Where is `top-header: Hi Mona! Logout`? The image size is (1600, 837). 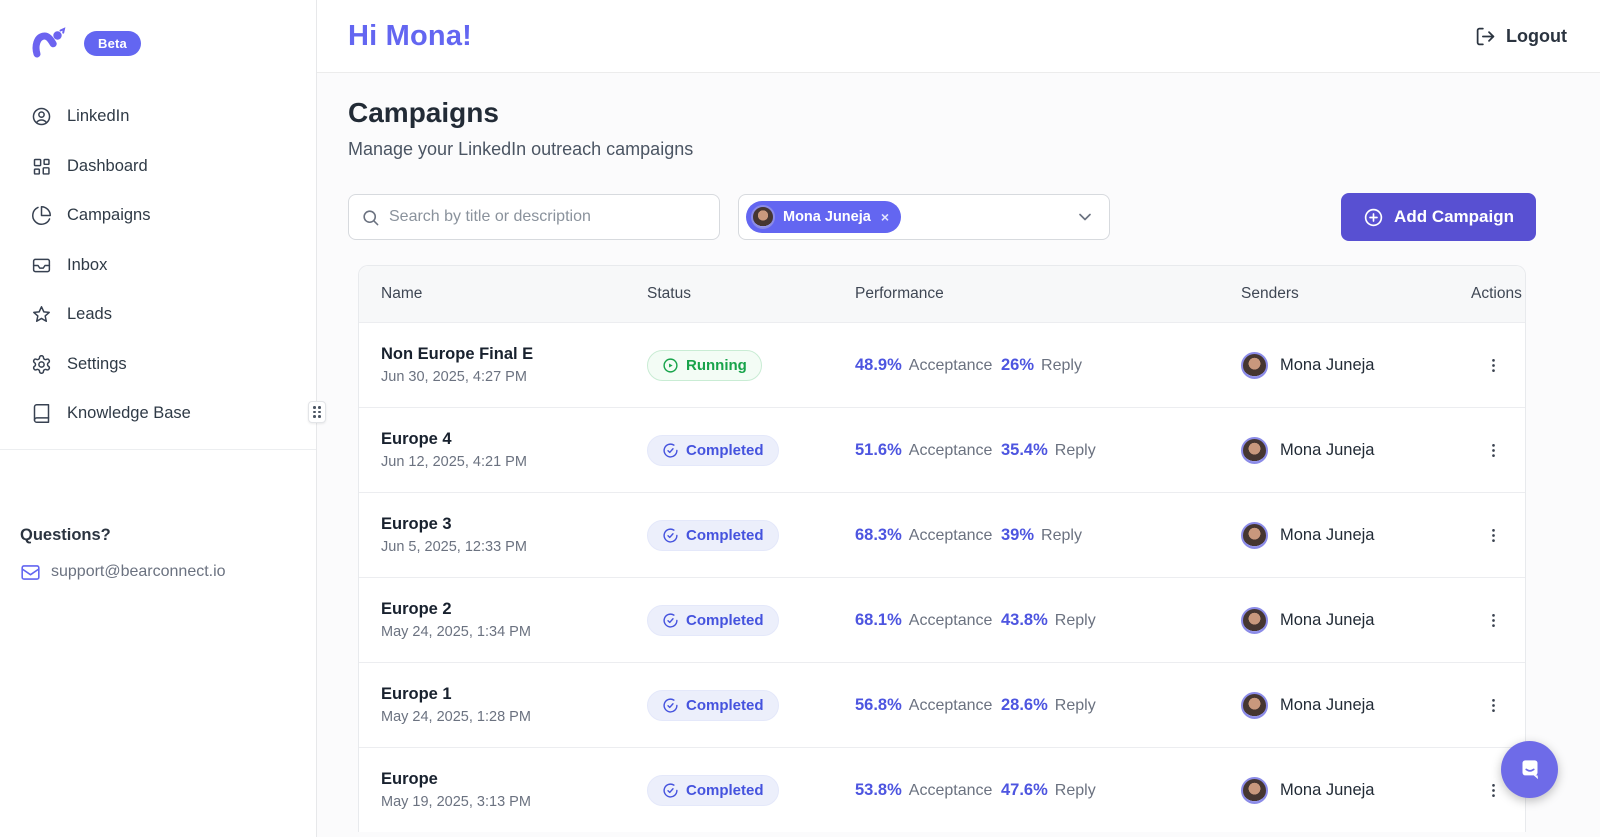
top-header: Hi Mona! Logout is located at coordinates (958, 36).